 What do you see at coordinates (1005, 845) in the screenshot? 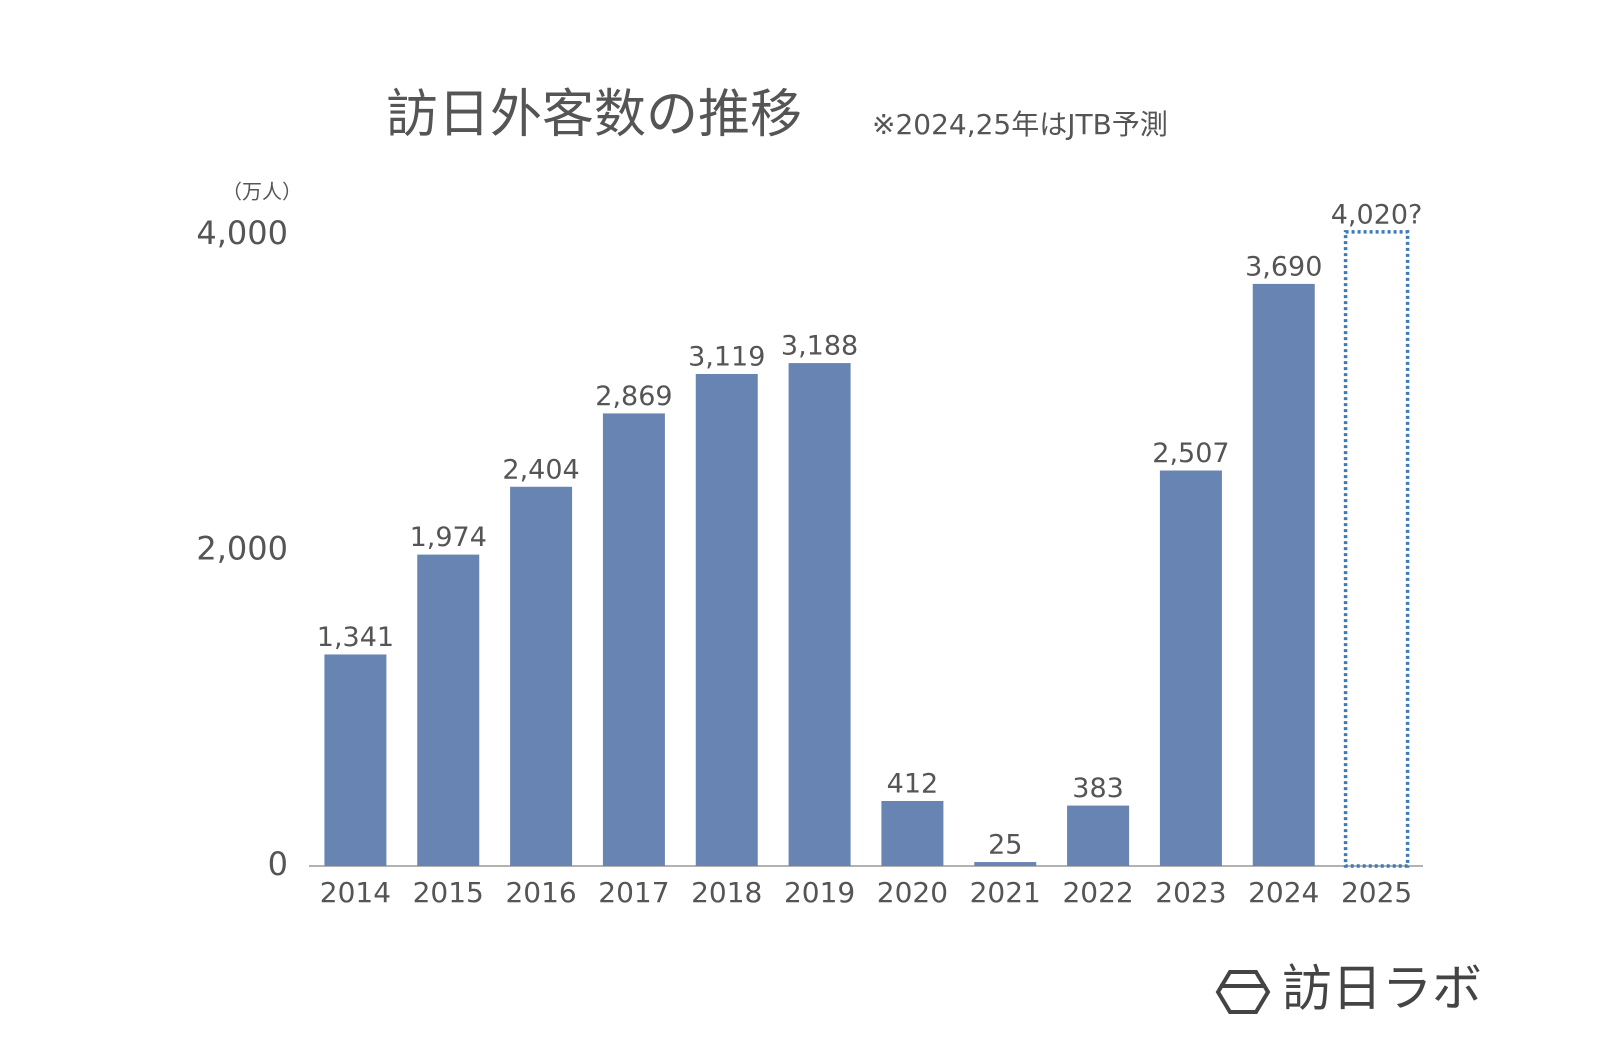
I see `value-label: 25` at bounding box center [1005, 845].